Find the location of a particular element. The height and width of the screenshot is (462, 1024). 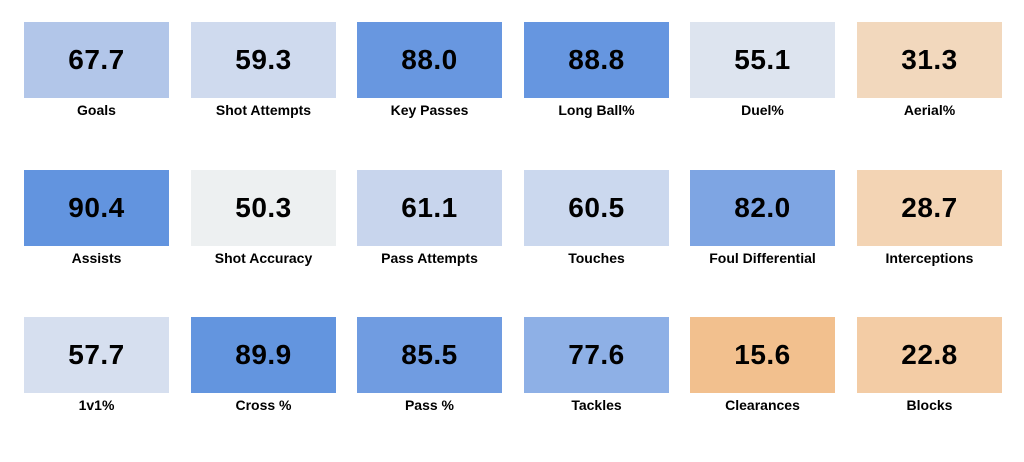

stat-tile: 60.5 Touches is located at coordinates (596, 221).